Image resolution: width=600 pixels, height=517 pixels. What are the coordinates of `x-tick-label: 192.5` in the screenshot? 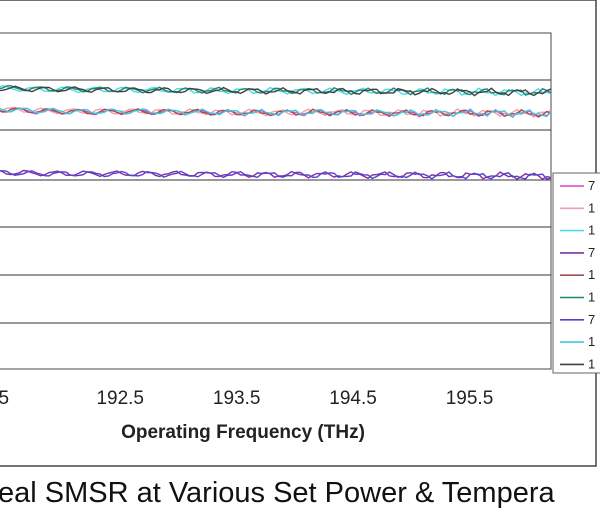 It's located at (120, 398).